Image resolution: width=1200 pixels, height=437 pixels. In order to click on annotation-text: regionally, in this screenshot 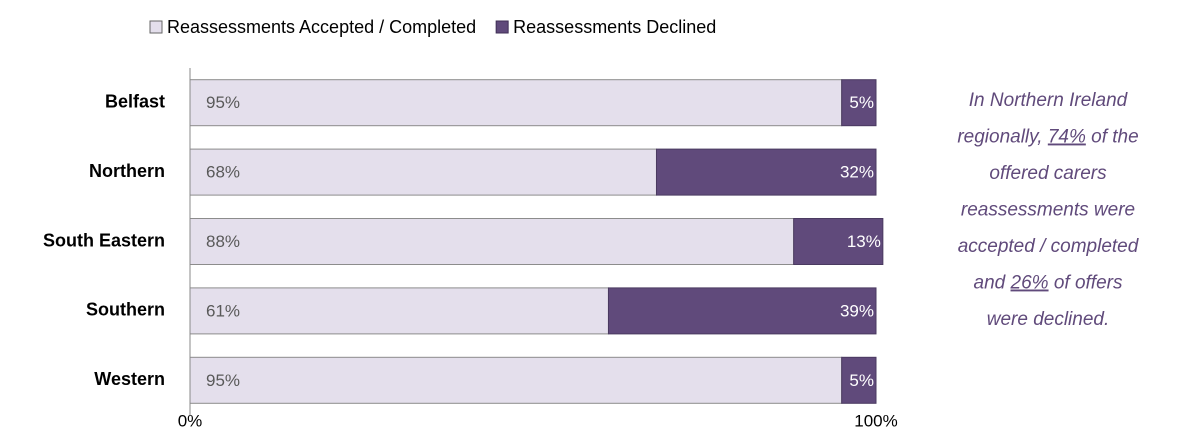, I will do `click(1002, 137)`.